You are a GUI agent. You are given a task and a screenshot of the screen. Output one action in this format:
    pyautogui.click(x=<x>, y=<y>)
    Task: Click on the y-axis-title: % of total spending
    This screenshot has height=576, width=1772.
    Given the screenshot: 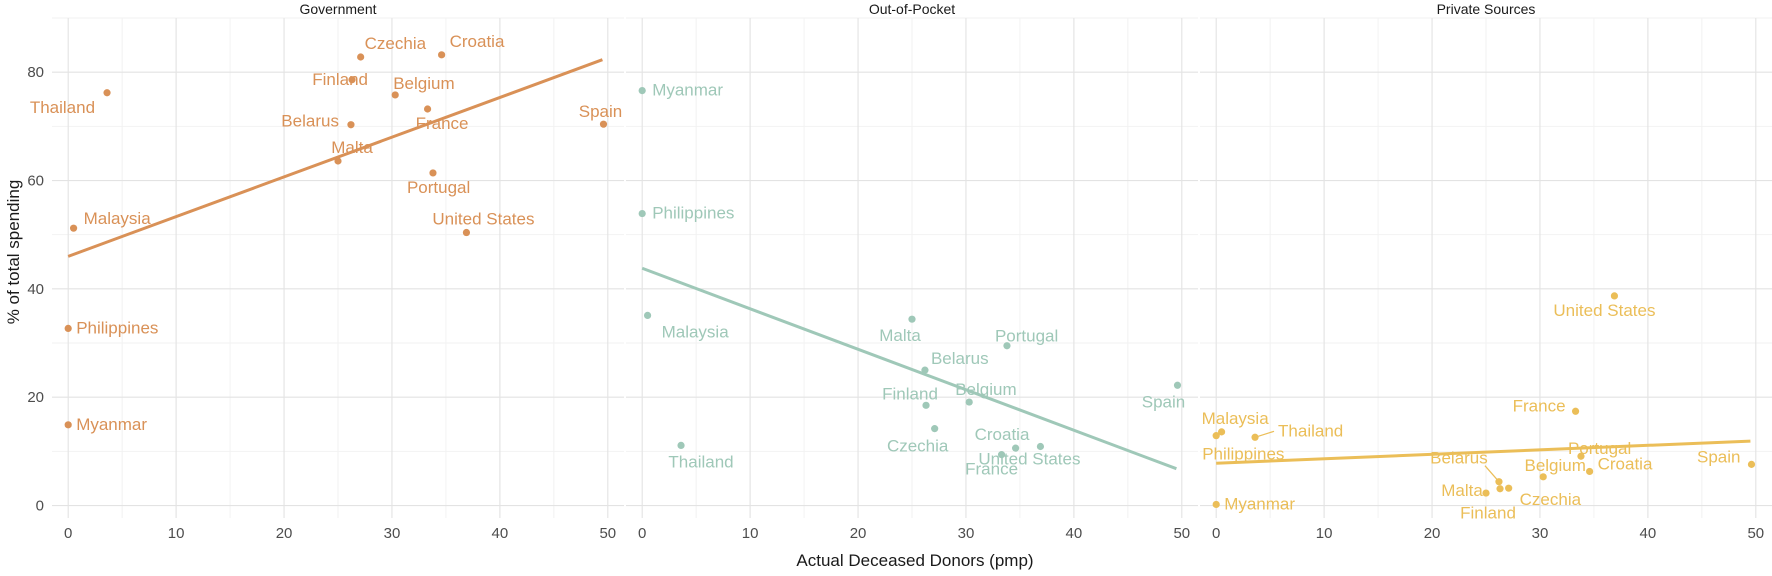 What is the action you would take?
    pyautogui.click(x=13, y=252)
    